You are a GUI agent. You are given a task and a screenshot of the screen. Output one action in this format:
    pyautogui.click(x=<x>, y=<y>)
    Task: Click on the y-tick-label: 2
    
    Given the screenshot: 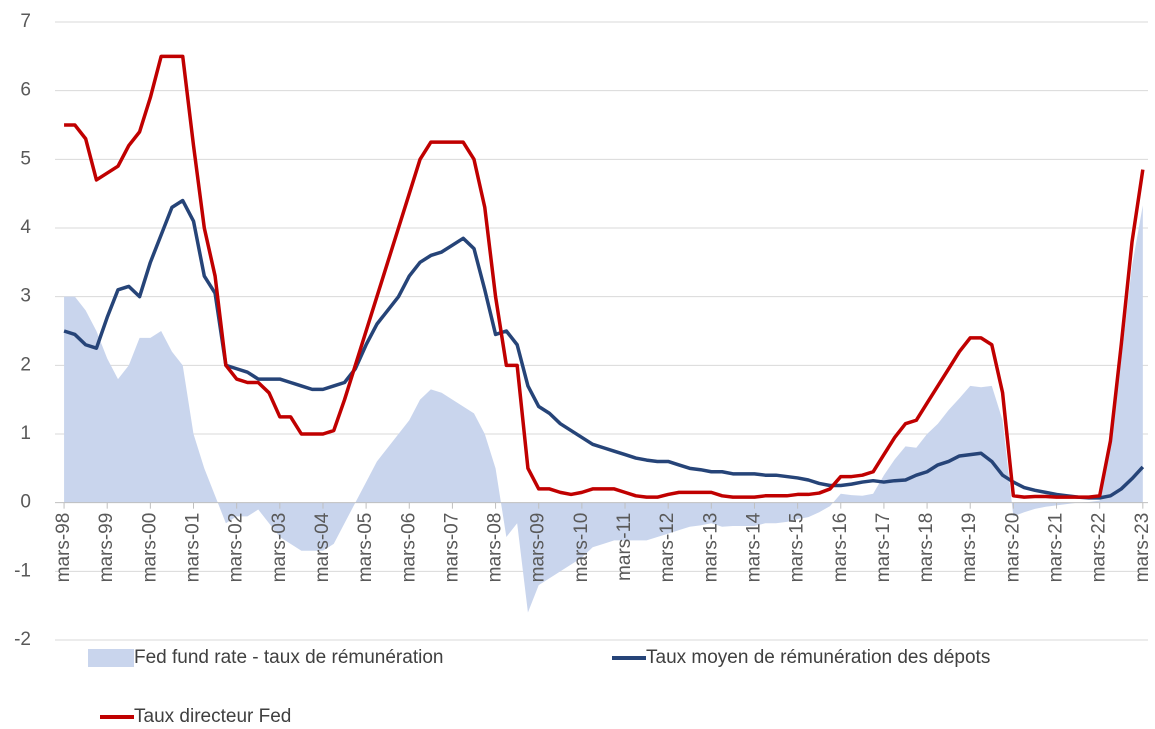 What is the action you would take?
    pyautogui.click(x=25, y=364)
    